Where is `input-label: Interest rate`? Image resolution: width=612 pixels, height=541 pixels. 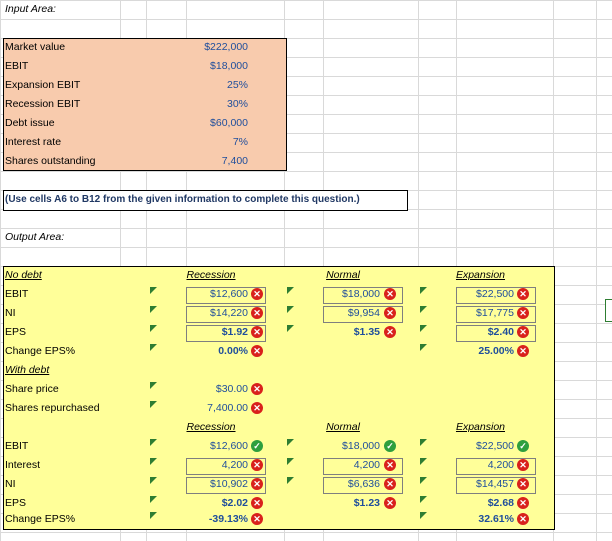 input-label: Interest rate is located at coordinates (33, 142).